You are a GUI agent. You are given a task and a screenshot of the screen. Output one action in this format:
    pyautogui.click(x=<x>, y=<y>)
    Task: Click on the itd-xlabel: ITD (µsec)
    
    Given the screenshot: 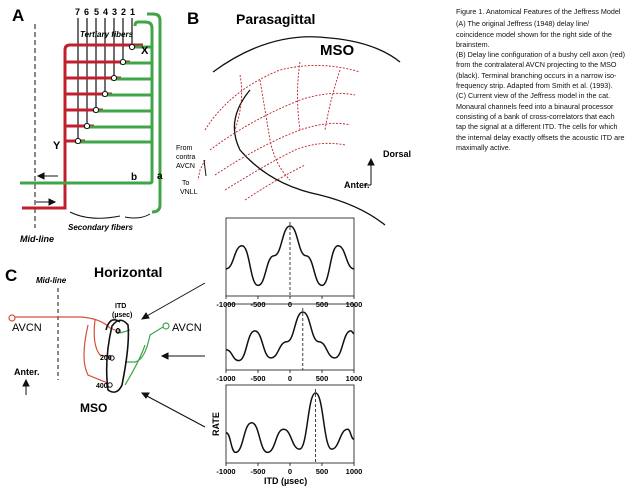 What is the action you would take?
    pyautogui.click(x=285, y=481)
    